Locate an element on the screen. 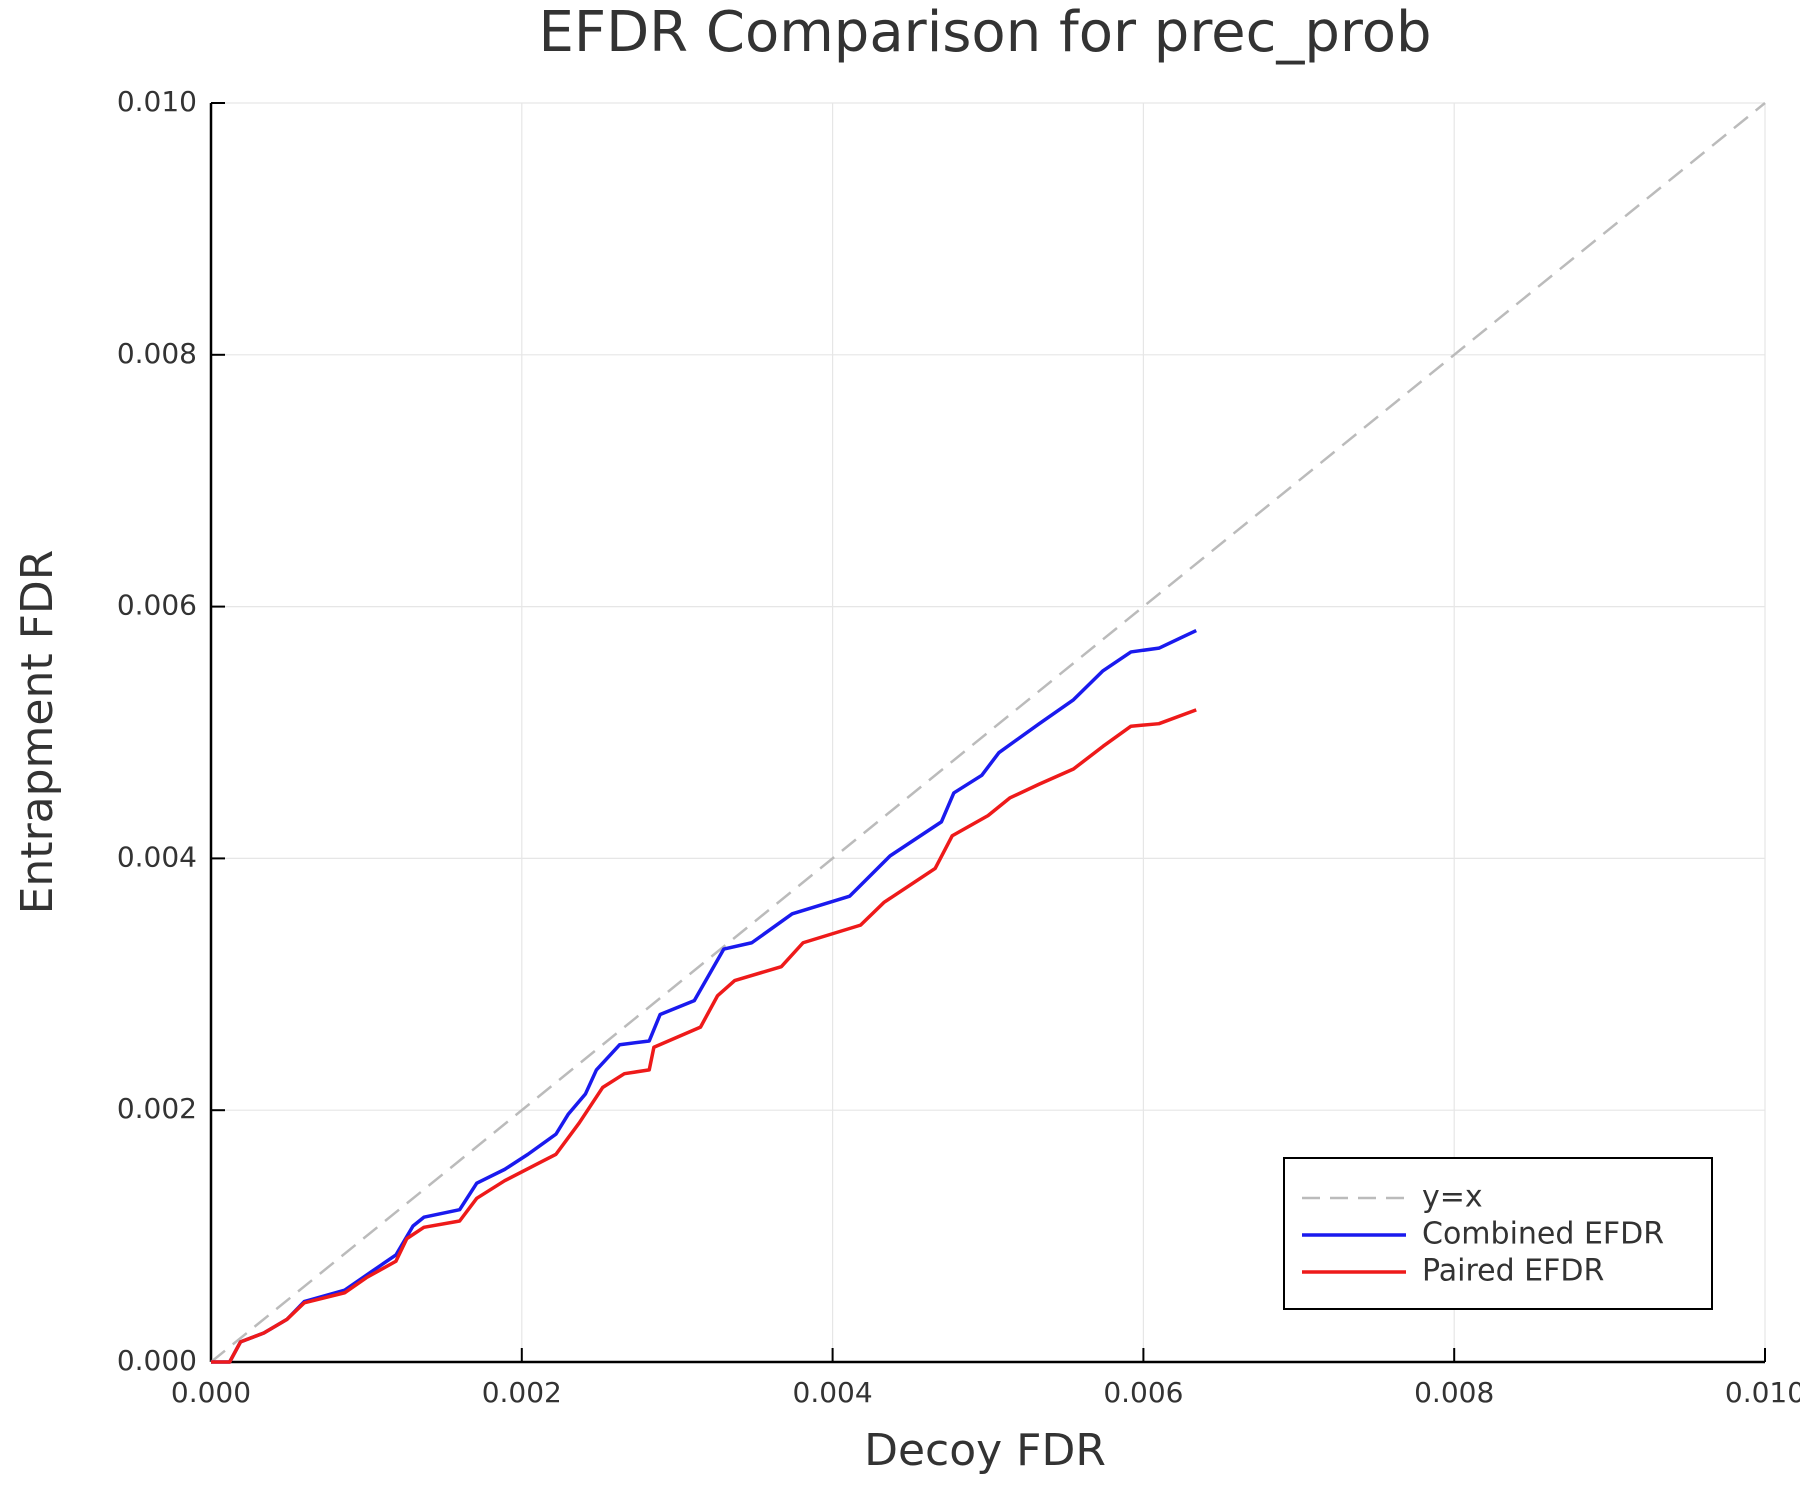 This screenshot has width=1800, height=1500. x-tick-label: 0.010 is located at coordinates (1762, 1392).